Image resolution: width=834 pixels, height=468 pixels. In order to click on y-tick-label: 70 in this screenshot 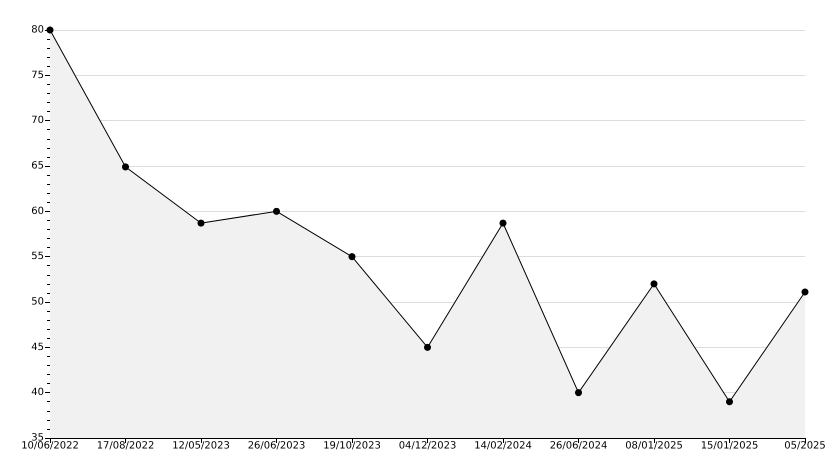, I will do `click(37, 120)`.